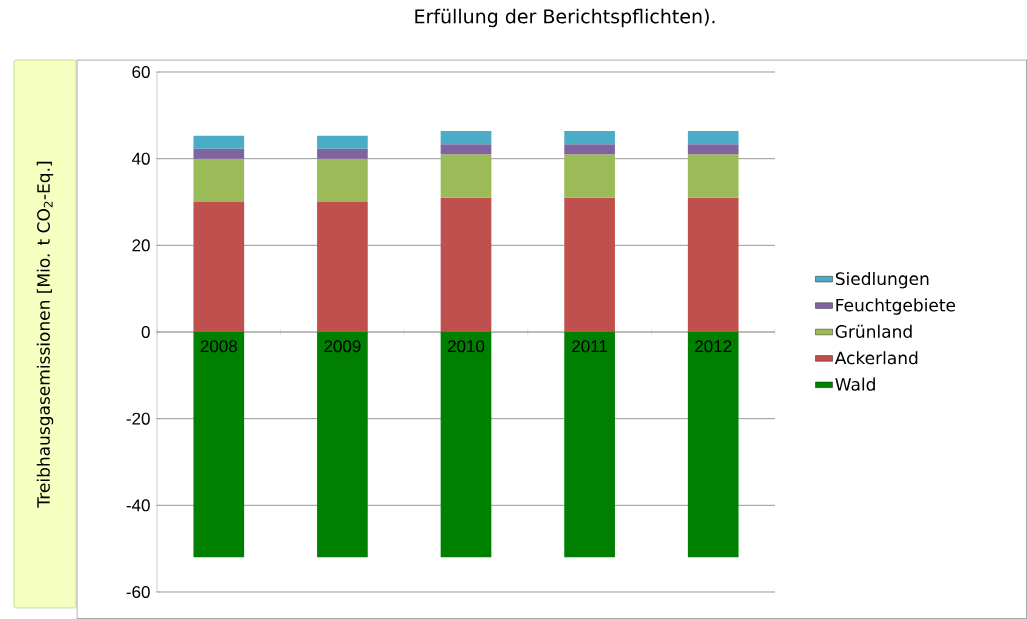 This screenshot has width=1027, height=619. What do you see at coordinates (145, 332) in the screenshot?
I see `y-tick-label: 0` at bounding box center [145, 332].